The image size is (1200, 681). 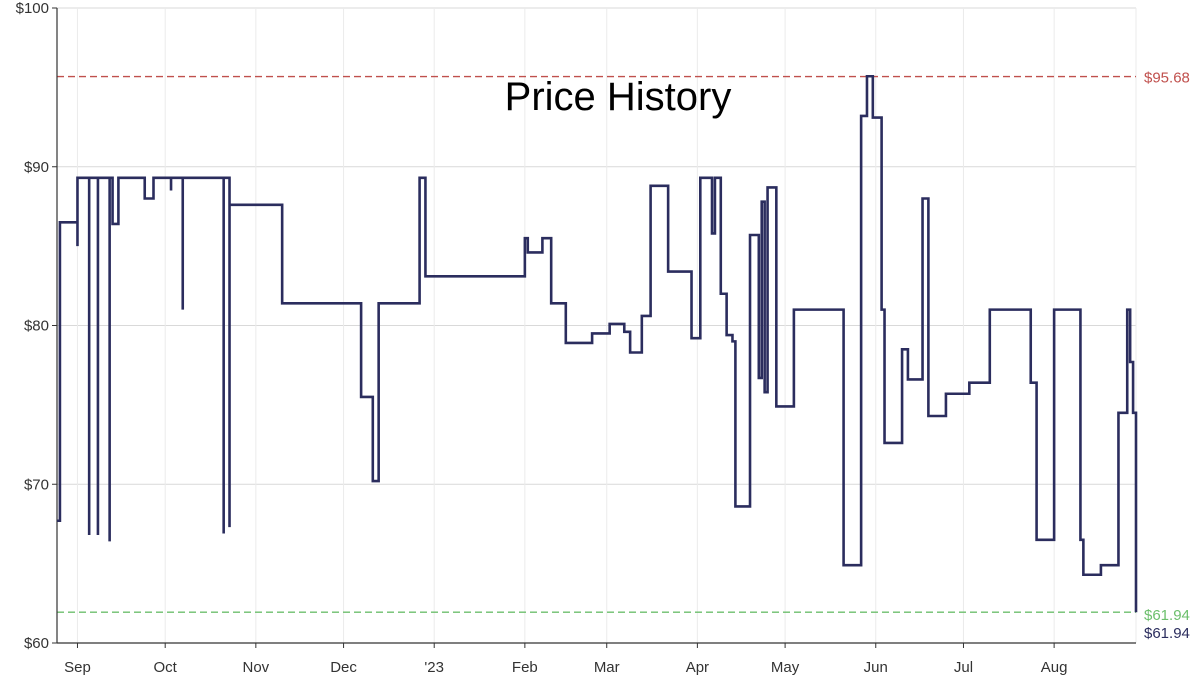 What do you see at coordinates (166, 667) in the screenshot?
I see `x-tick-label: Oct` at bounding box center [166, 667].